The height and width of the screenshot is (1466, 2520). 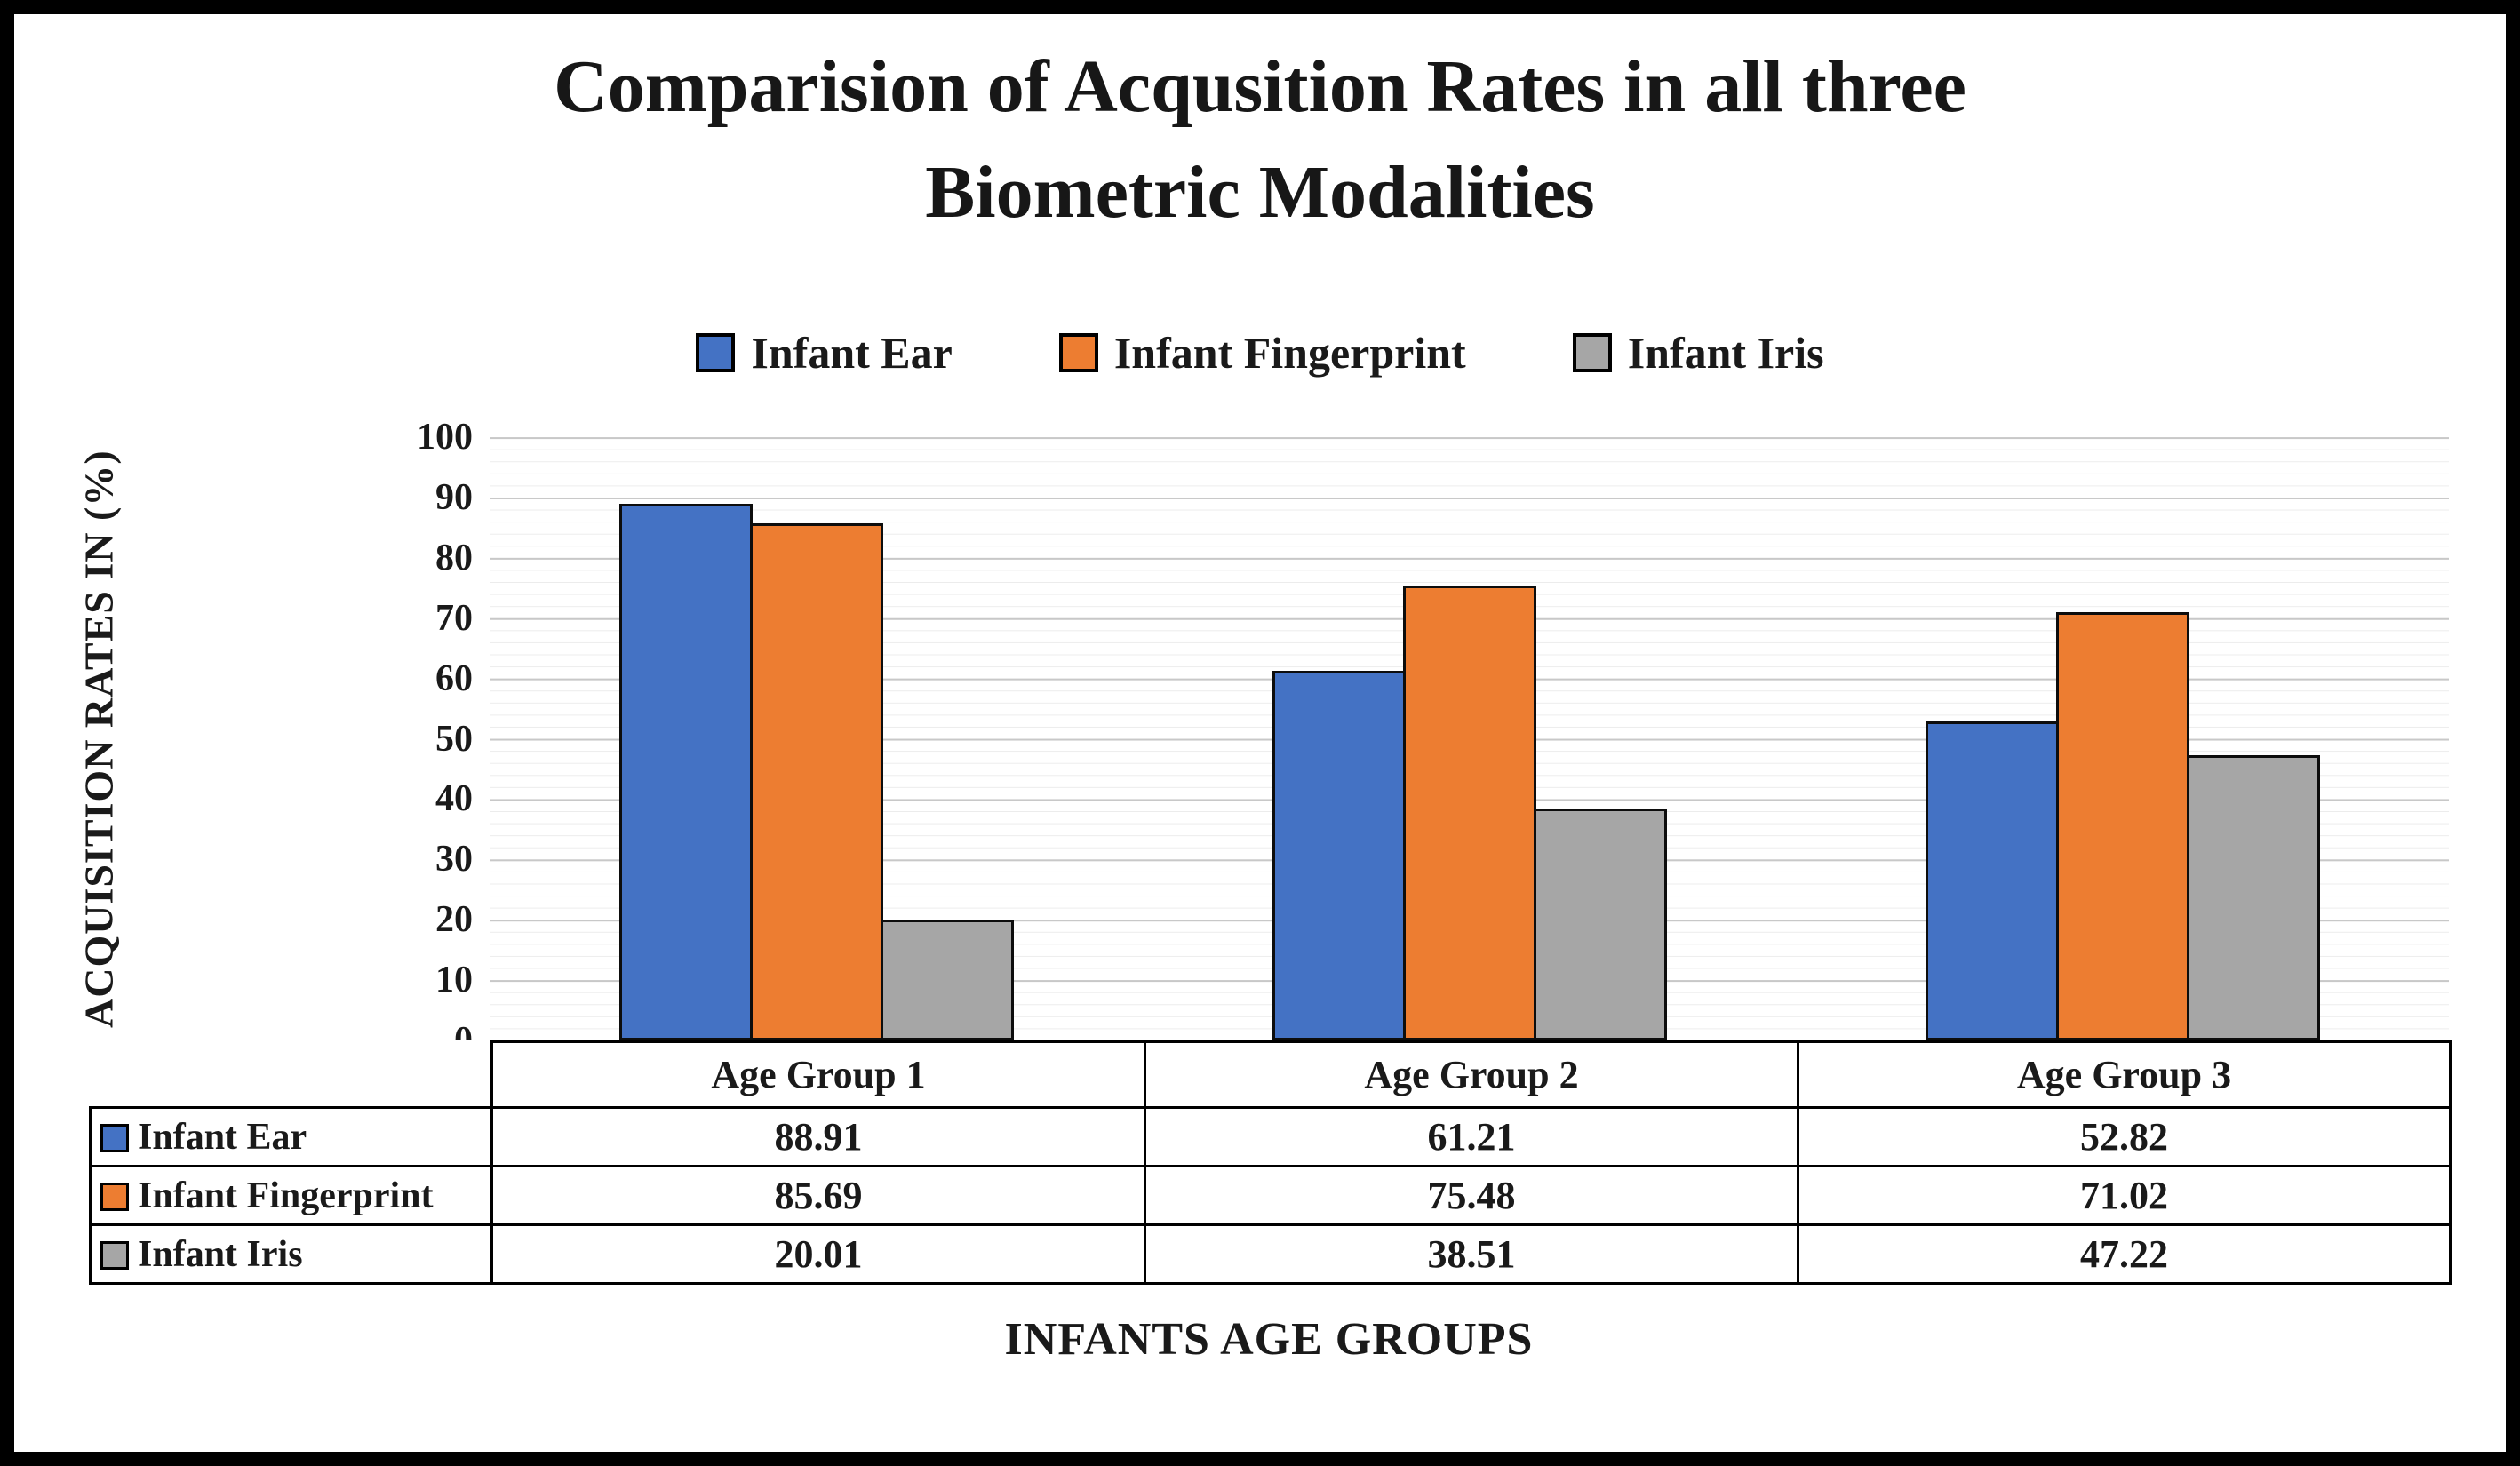 What do you see at coordinates (454, 618) in the screenshot?
I see `y-tick-70: 70` at bounding box center [454, 618].